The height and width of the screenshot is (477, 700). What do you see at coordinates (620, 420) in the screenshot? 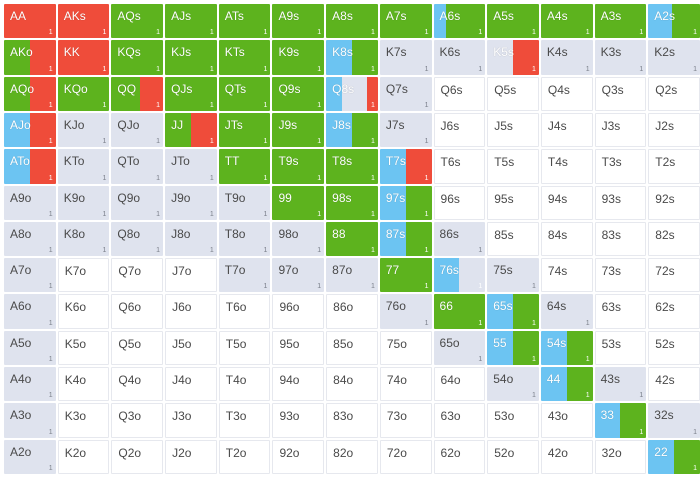
I see `hand-cell: 33 1` at bounding box center [620, 420].